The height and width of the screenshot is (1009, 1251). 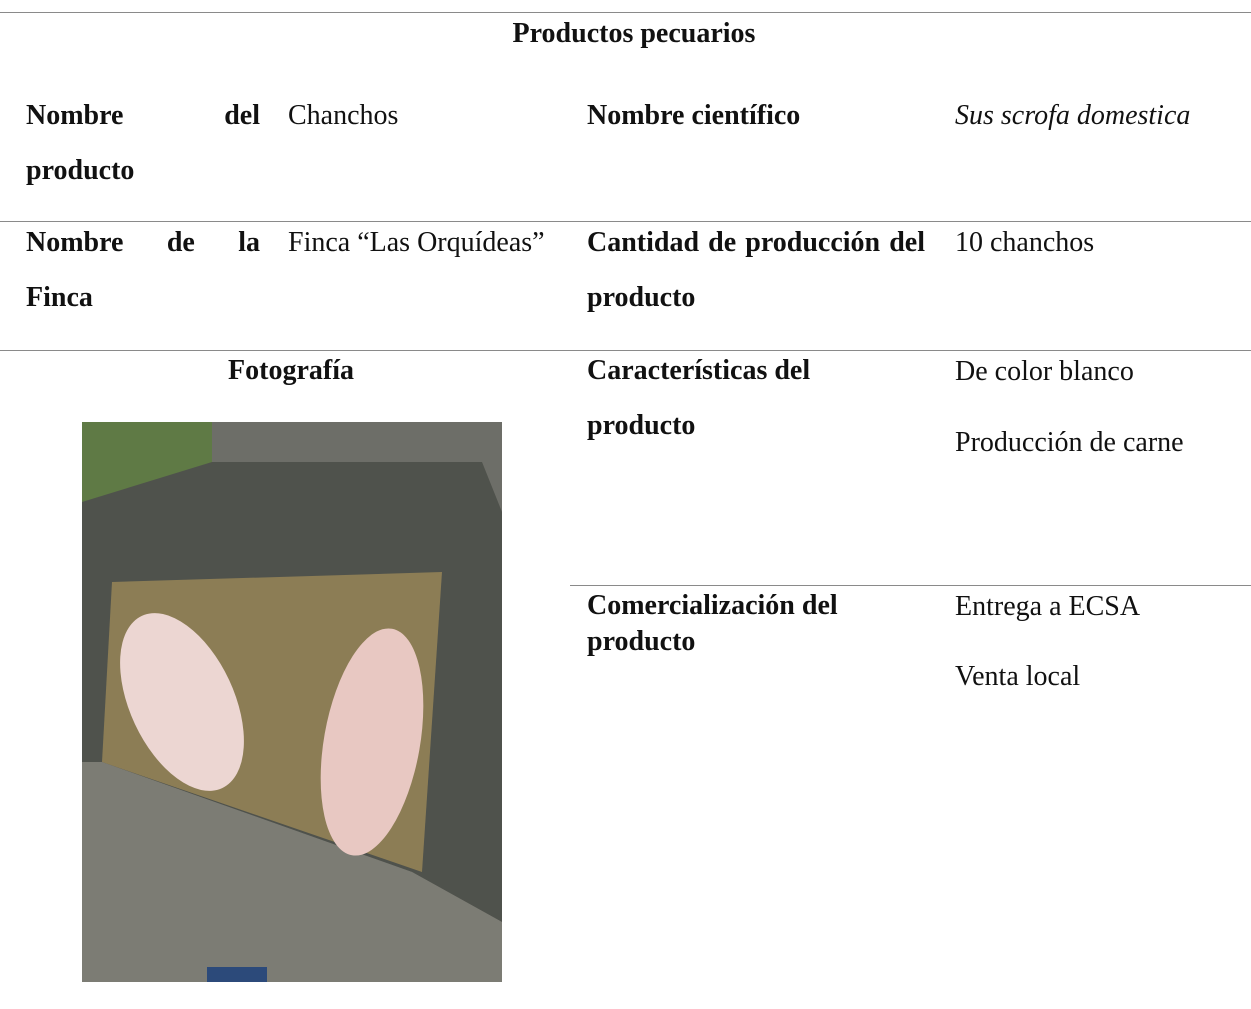 What do you see at coordinates (343, 115) in the screenshot?
I see `row-value: Chanchos` at bounding box center [343, 115].